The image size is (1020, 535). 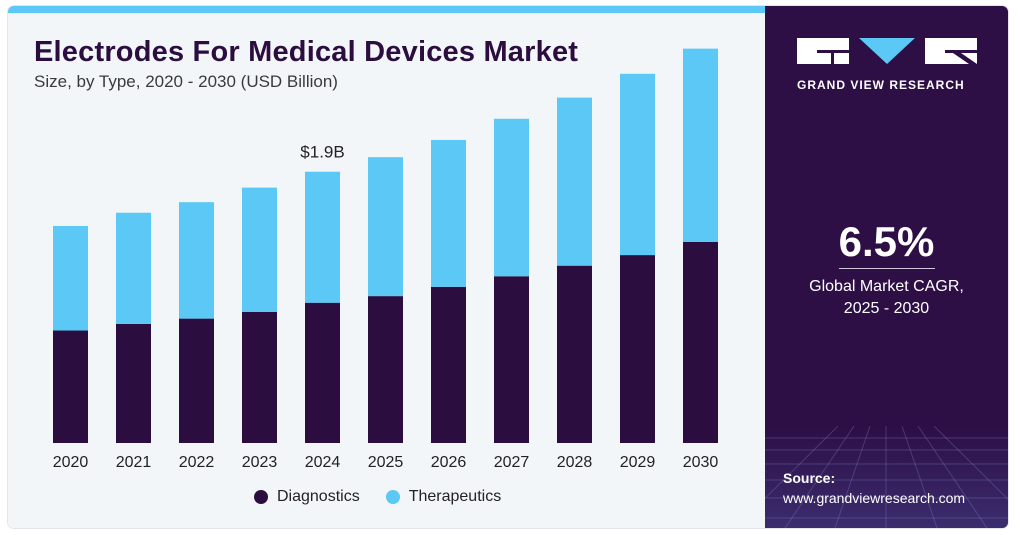 What do you see at coordinates (511, 197) in the screenshot?
I see `bar-therapeutics-2027` at bounding box center [511, 197].